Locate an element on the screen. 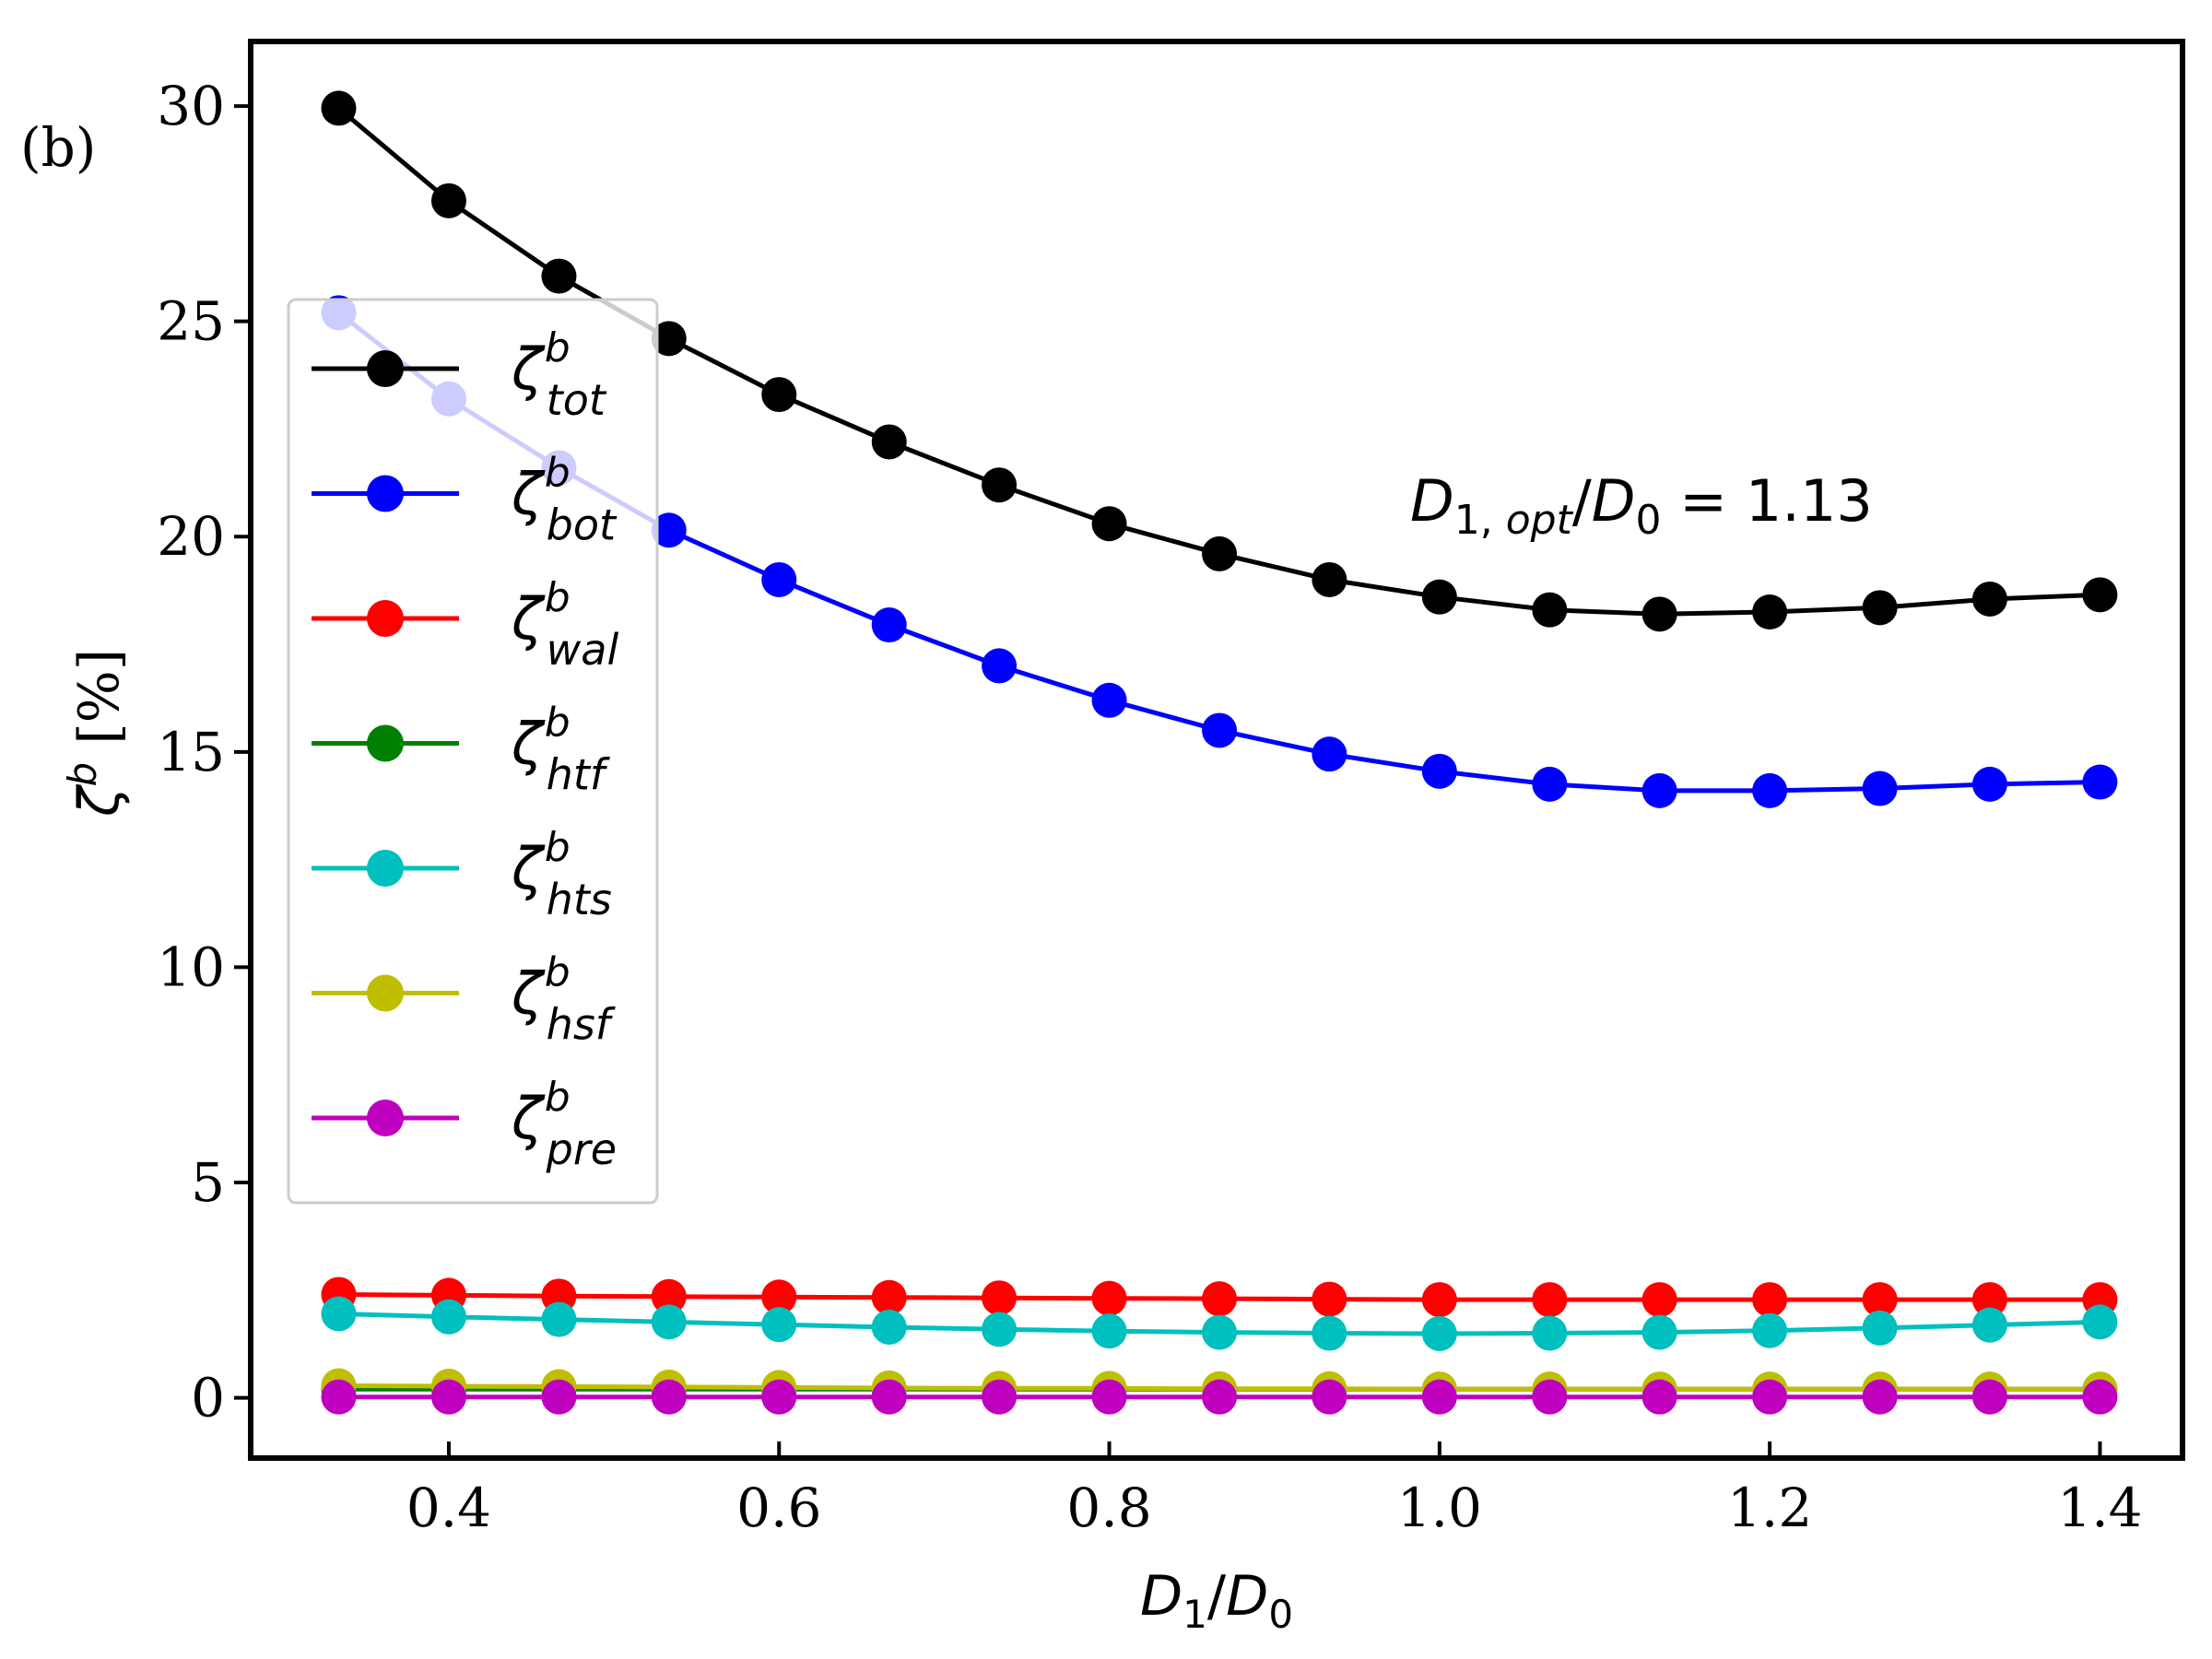 This screenshot has height=1659, width=2212. y-tick-label: 0 is located at coordinates (208, 1398).